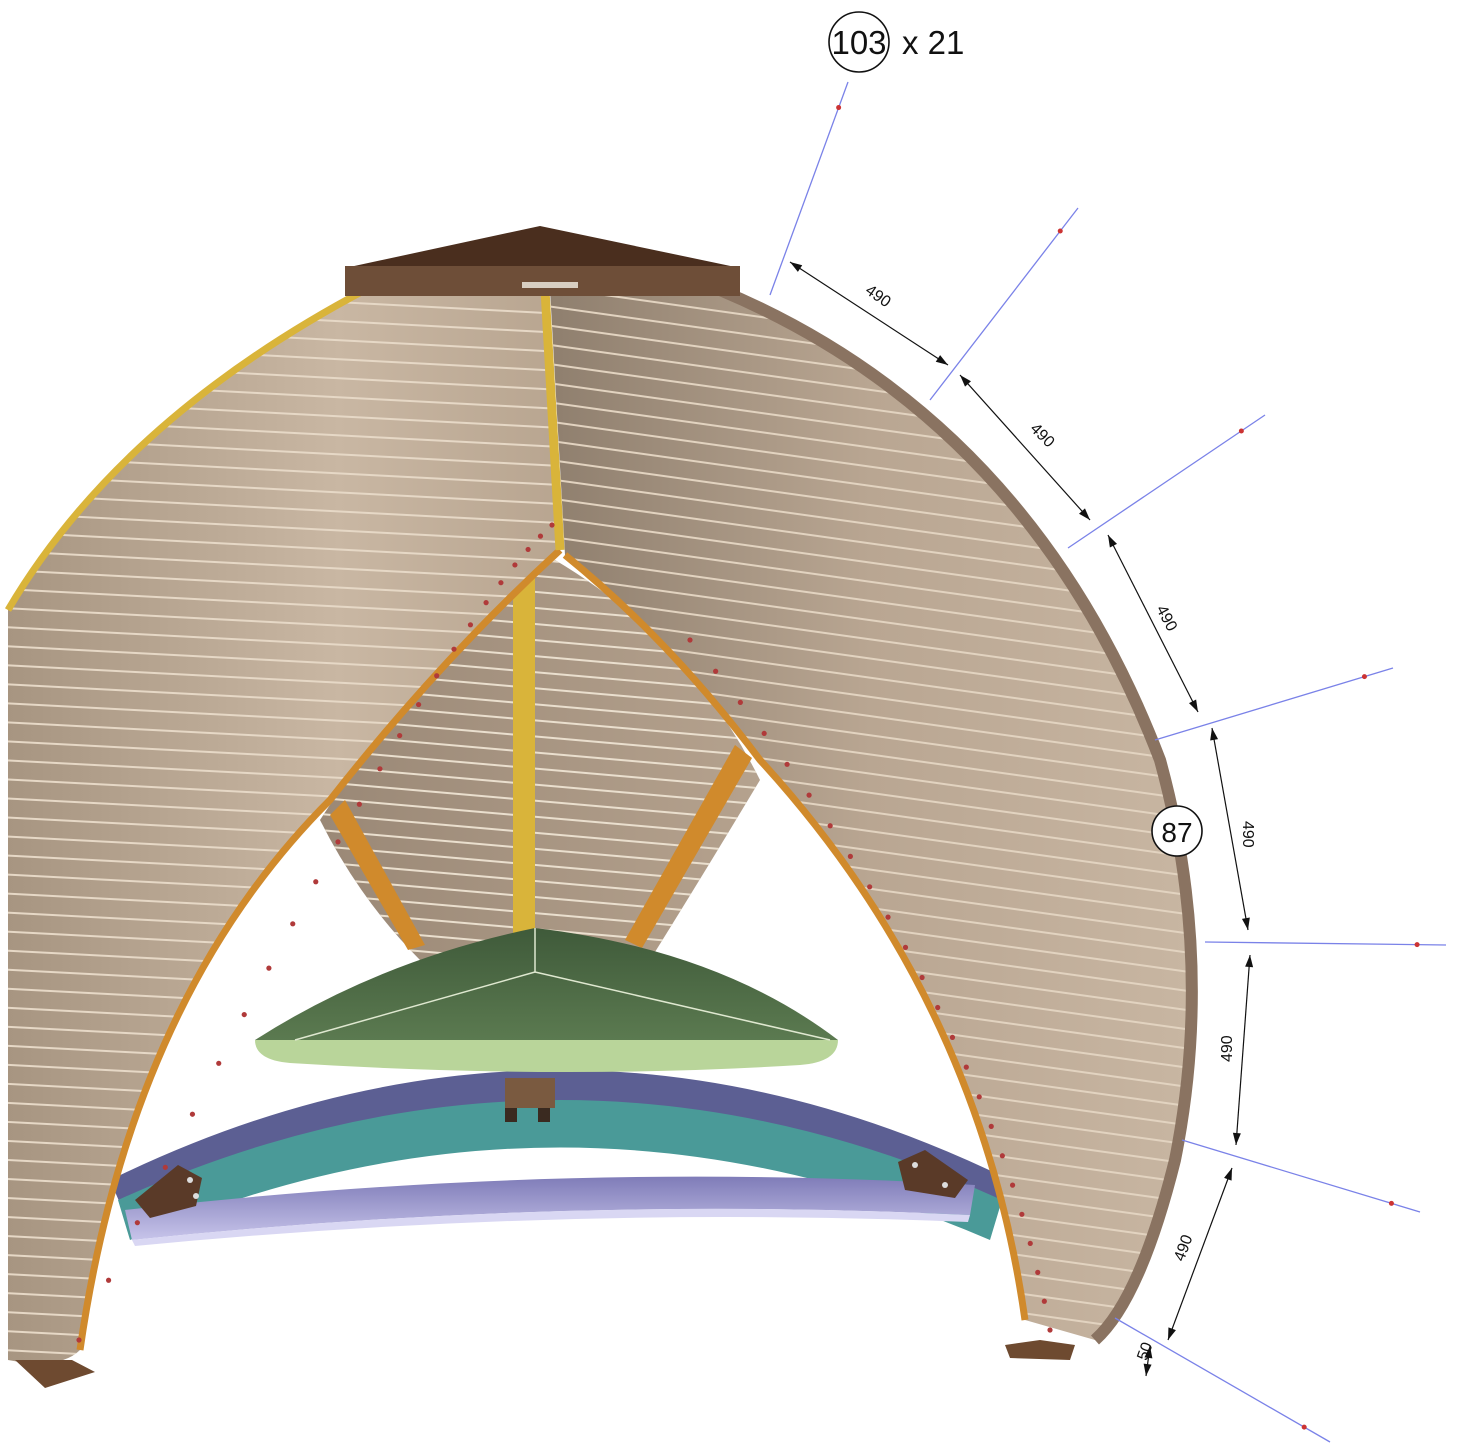  What do you see at coordinates (933, 42) in the screenshot?
I see `callout-quantity: x 21` at bounding box center [933, 42].